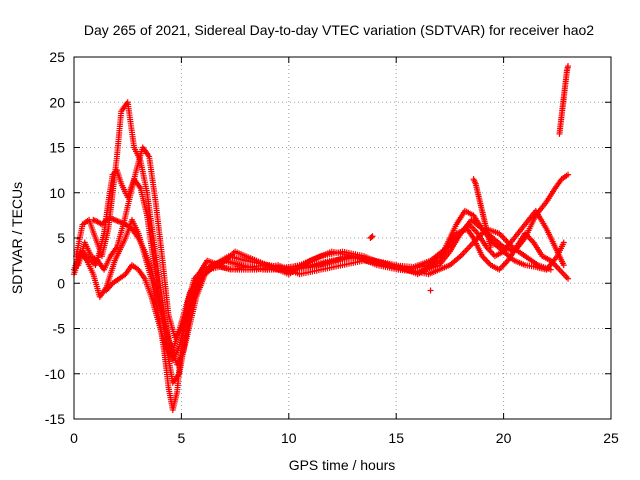 This screenshot has width=640, height=480. Describe the element at coordinates (55, 374) in the screenshot. I see `y-tick-label: -10` at that location.